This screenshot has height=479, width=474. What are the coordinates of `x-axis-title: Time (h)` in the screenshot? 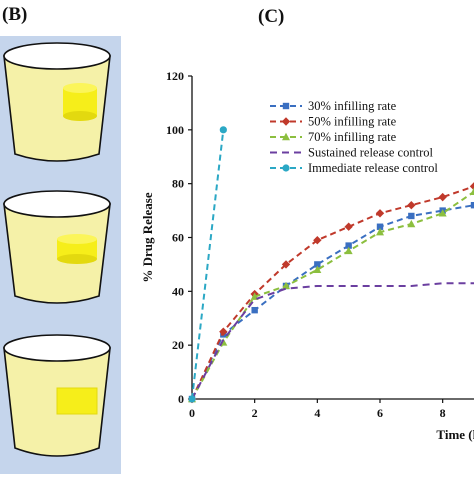 It's located at (455, 434).